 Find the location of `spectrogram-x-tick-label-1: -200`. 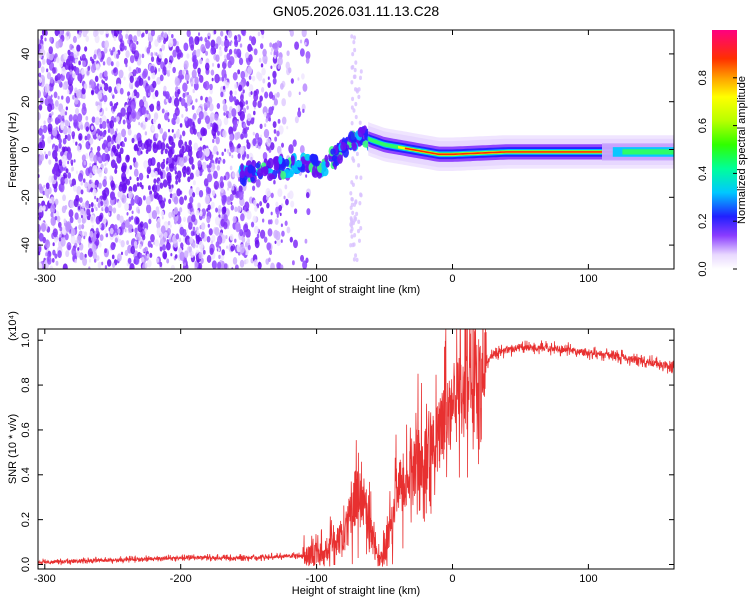

spectrogram-x-tick-label-1: -200 is located at coordinates (181, 279).